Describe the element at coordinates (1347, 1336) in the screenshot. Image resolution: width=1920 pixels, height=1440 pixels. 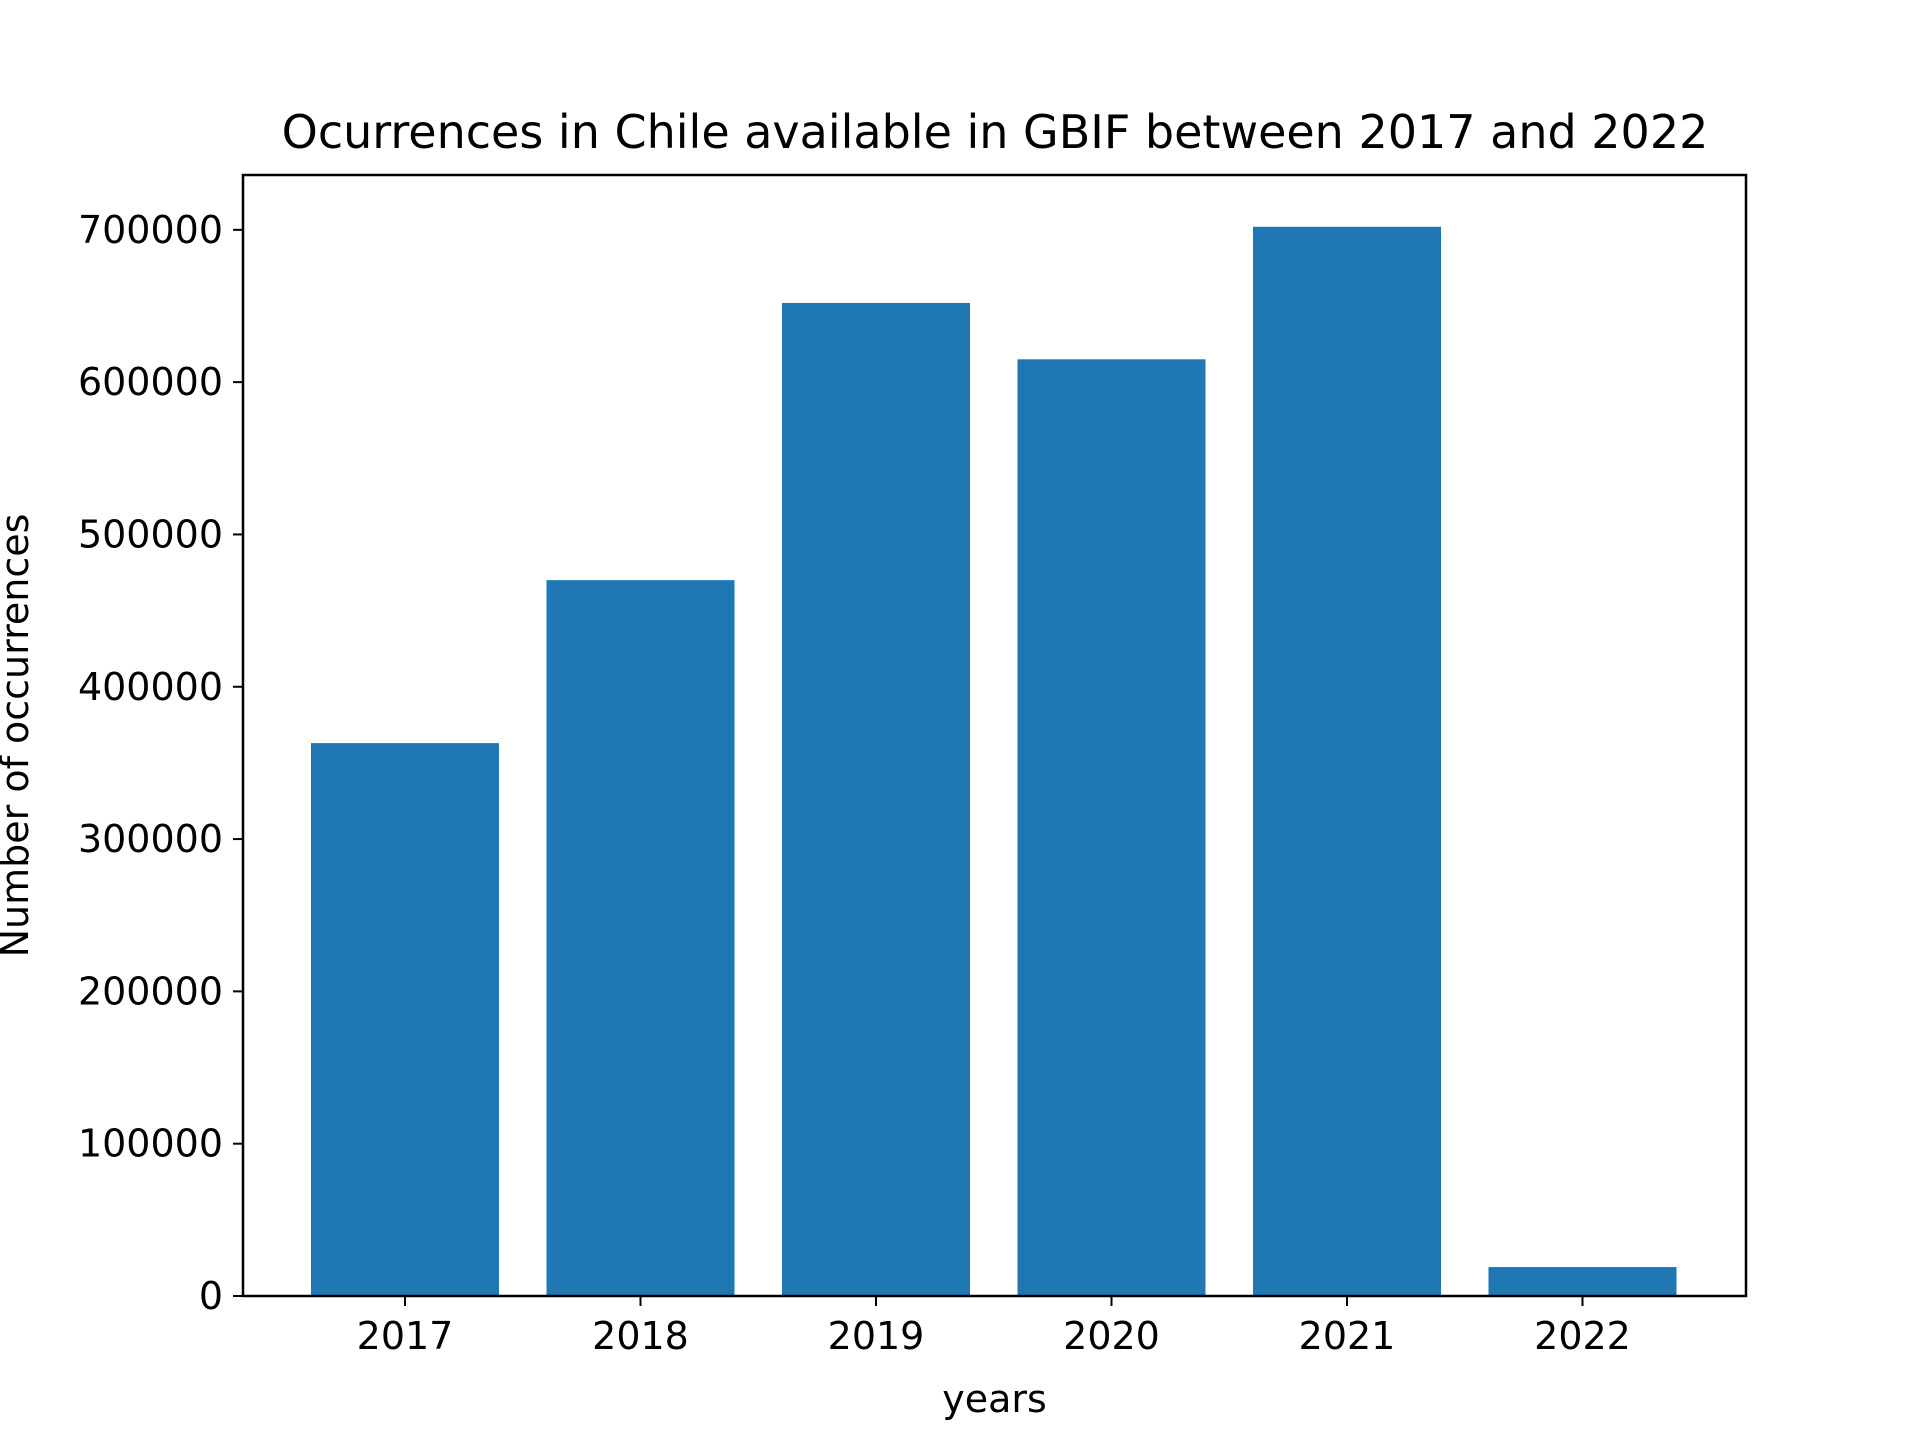
I see `x-tick-label-2021: 2021` at that location.